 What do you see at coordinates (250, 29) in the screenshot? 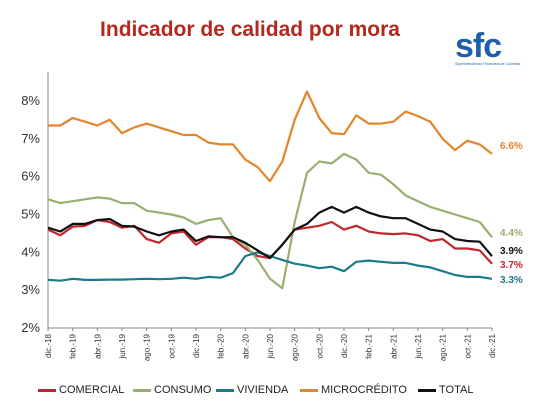
I see `chart-title: Indicador de calidad por mora` at bounding box center [250, 29].